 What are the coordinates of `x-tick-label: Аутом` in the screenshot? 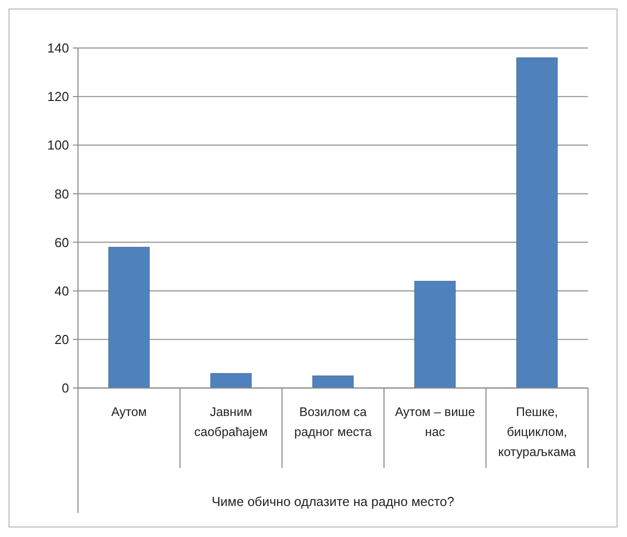 It's located at (129, 412).